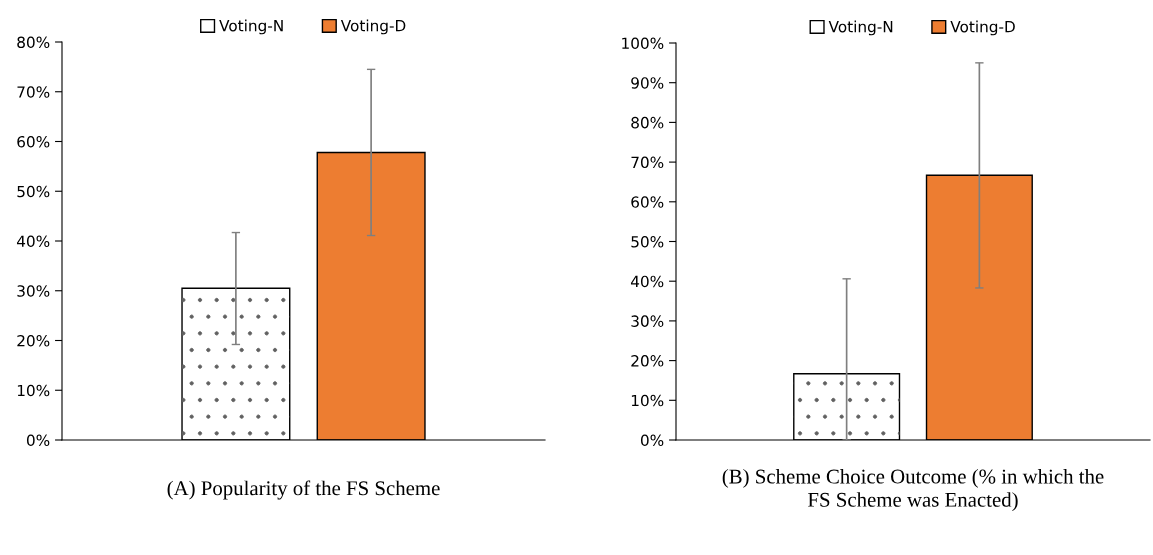 The height and width of the screenshot is (555, 1153). What do you see at coordinates (643, 43) in the screenshot?
I see `y-tick-label: 100%` at bounding box center [643, 43].